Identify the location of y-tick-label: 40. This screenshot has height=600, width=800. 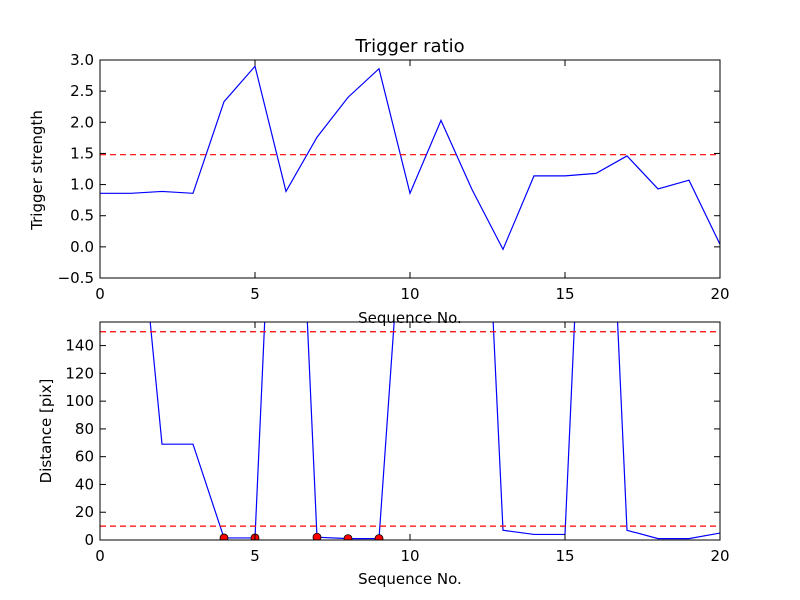
(84, 484).